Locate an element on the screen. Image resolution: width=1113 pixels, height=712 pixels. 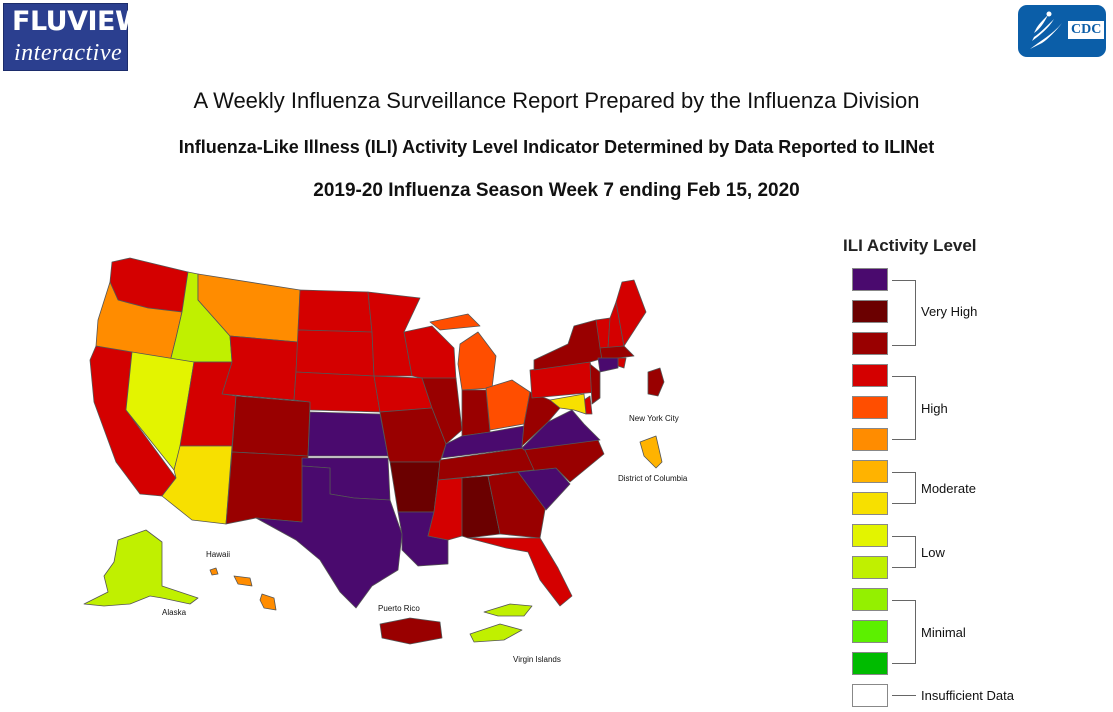
legend-label-high: High is located at coordinates (934, 408).